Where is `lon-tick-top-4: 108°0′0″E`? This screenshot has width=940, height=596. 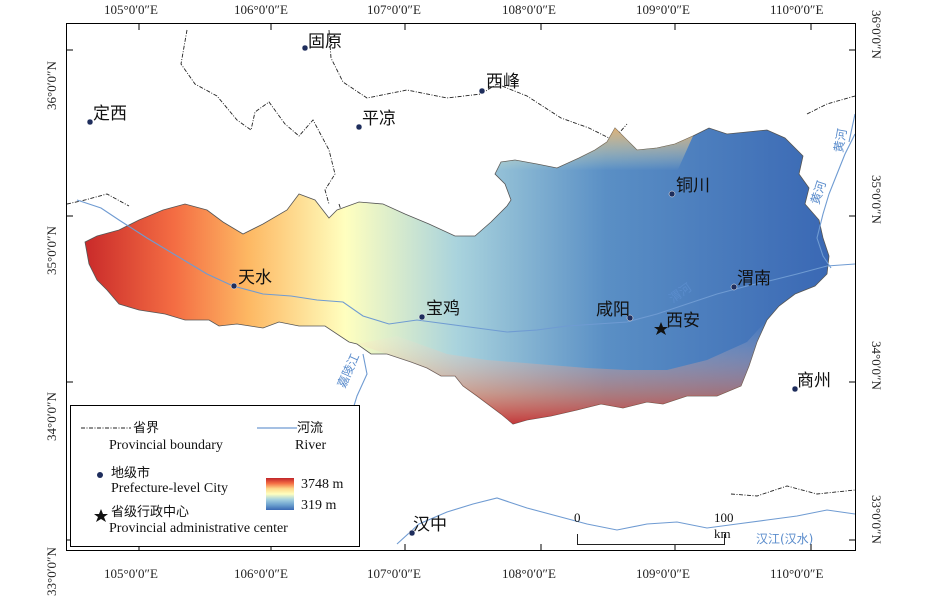
lon-tick-top-4: 108°0′0″E is located at coordinates (529, 9).